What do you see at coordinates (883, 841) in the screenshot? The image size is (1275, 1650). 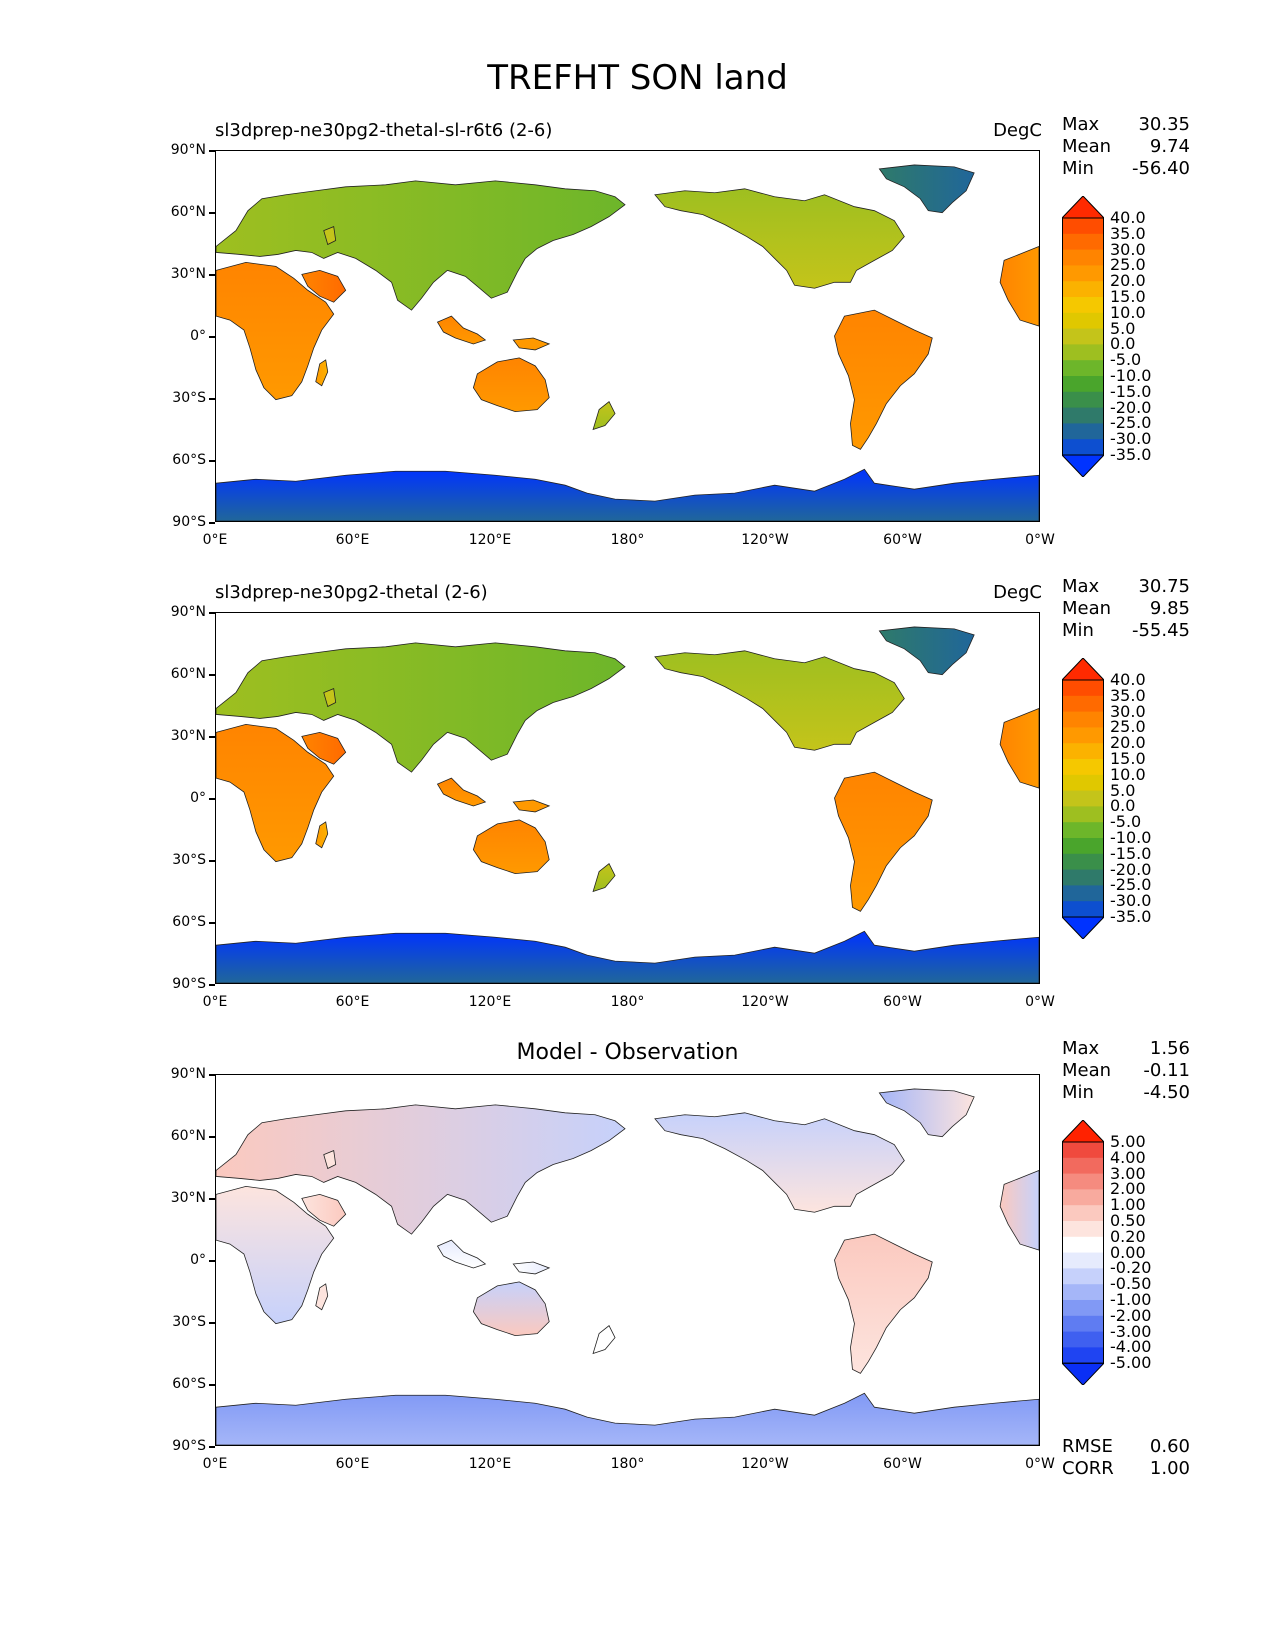 I see `panel-2-land-samerica` at bounding box center [883, 841].